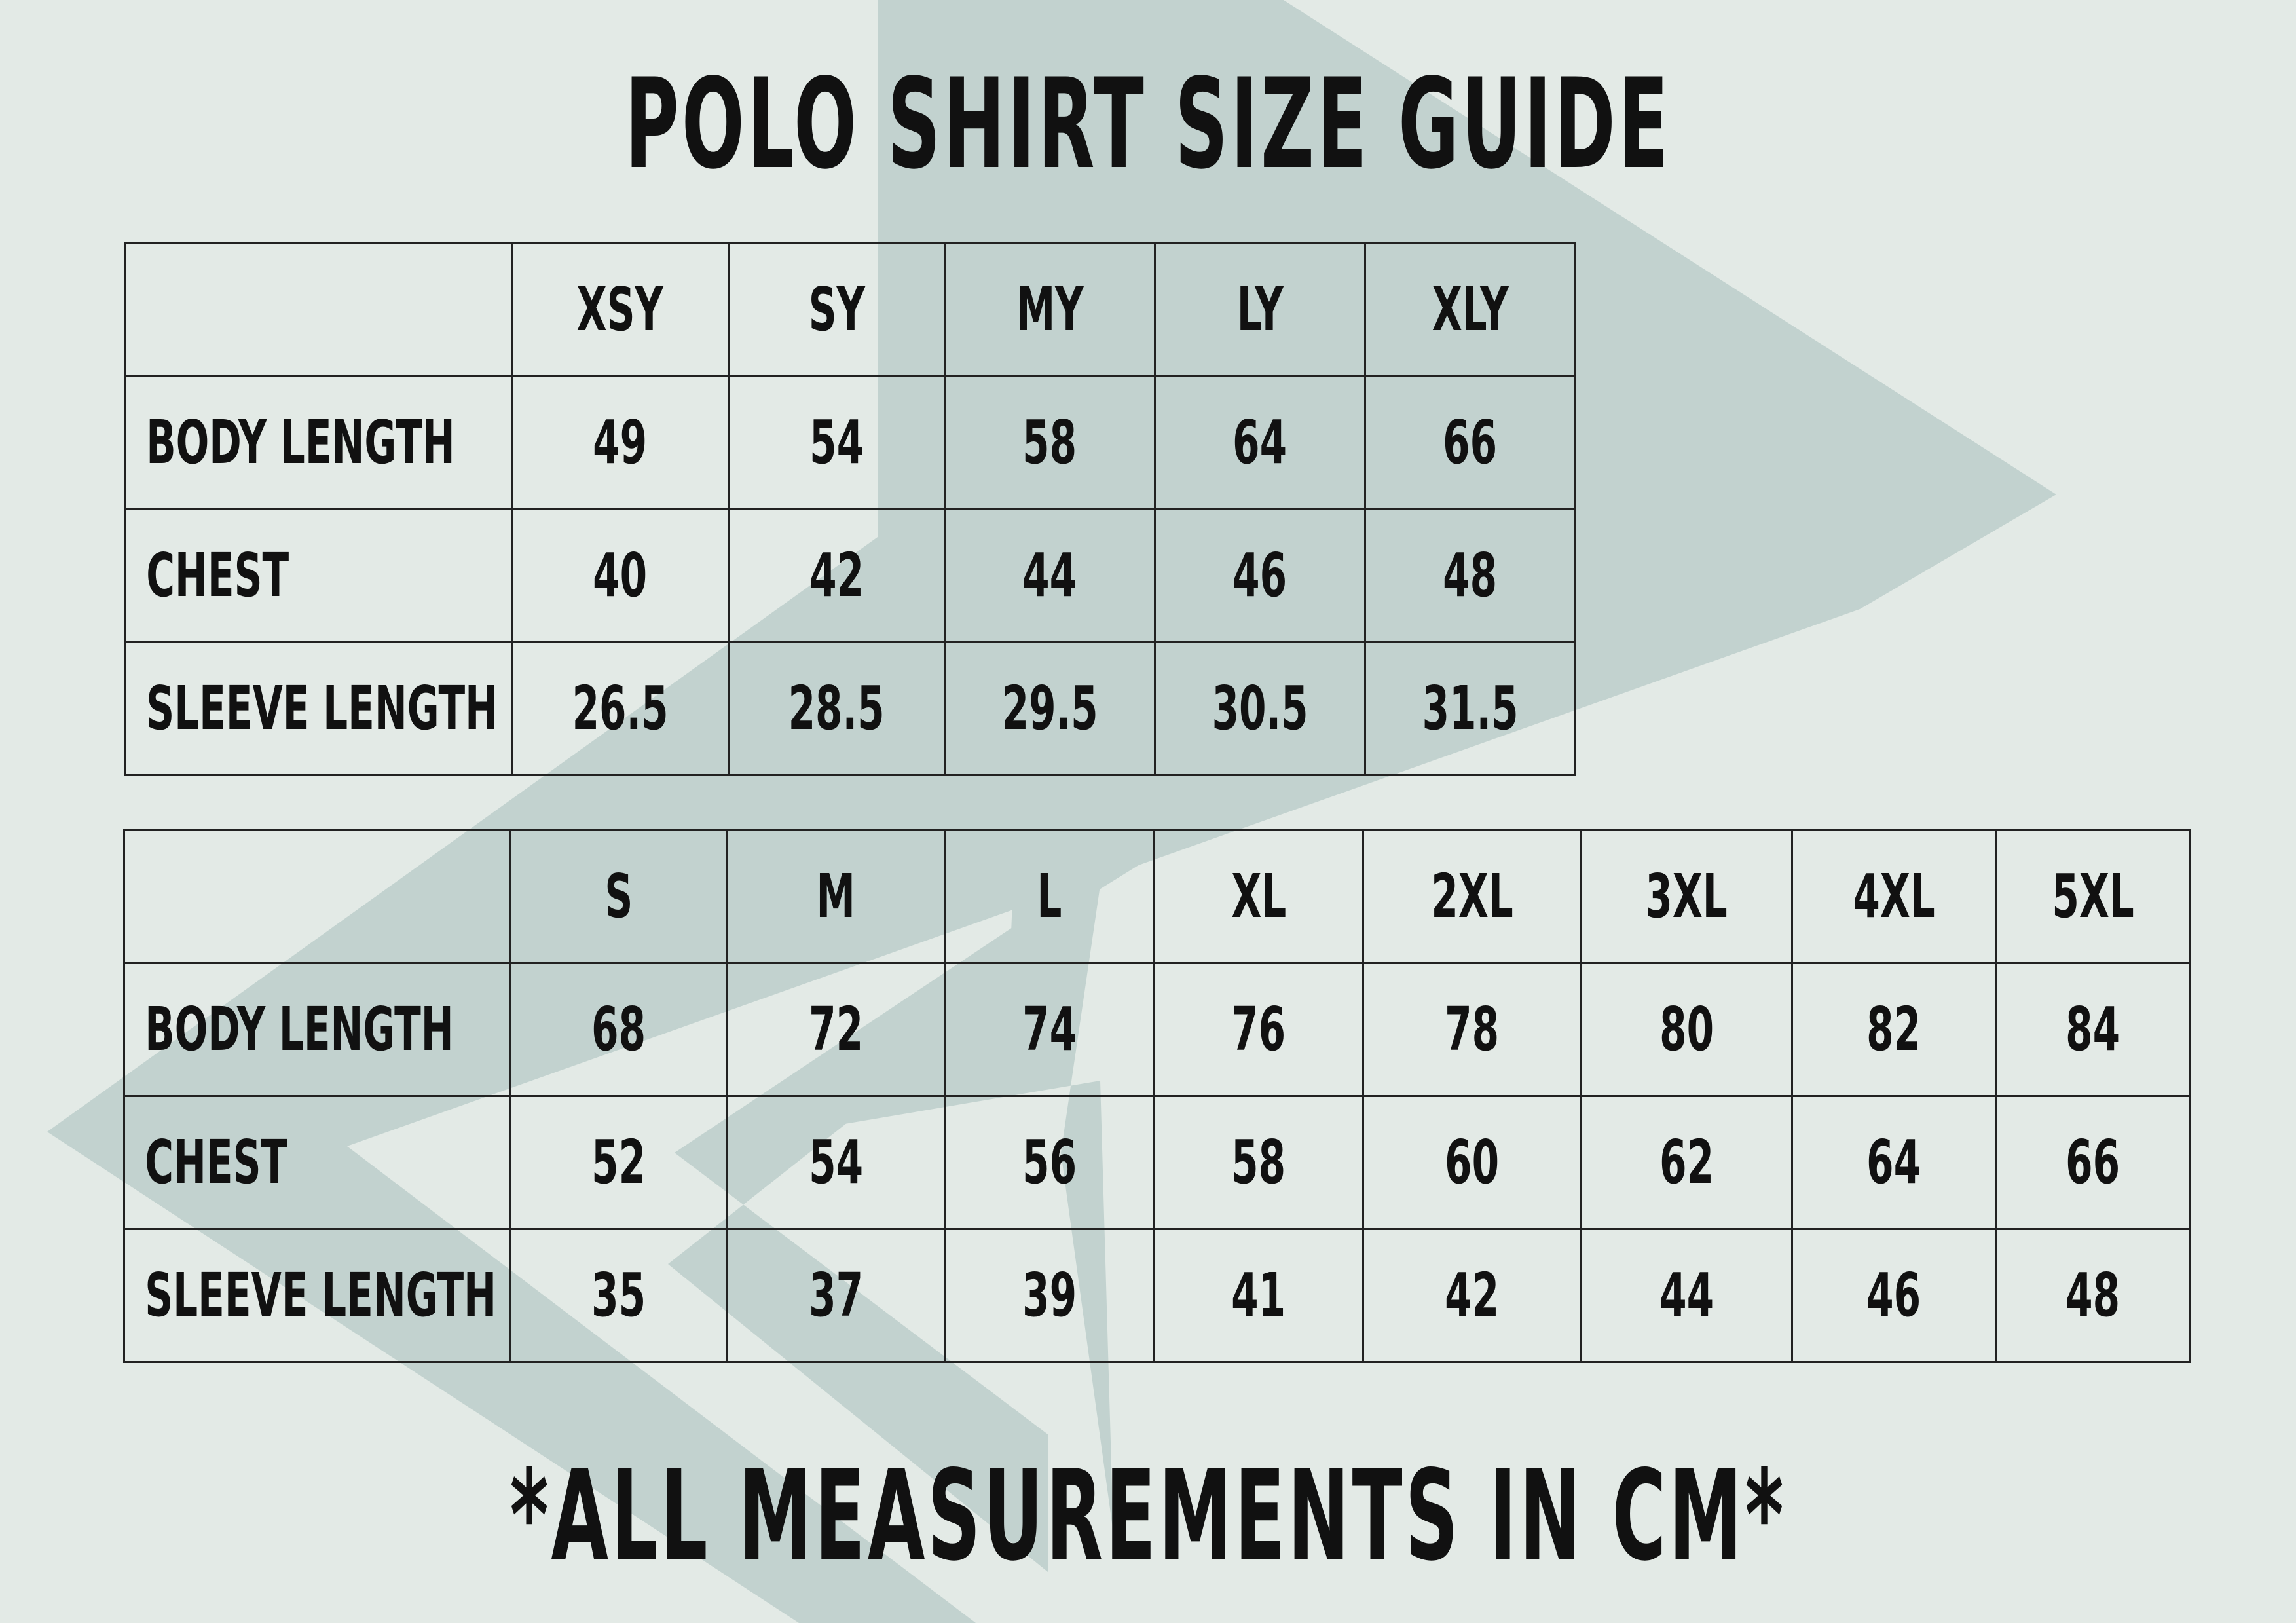 This screenshot has width=2296, height=1623. I want to click on table-row: BODY LENGTH 68 72 74 76 78 80 82 84, so click(1157, 1029).